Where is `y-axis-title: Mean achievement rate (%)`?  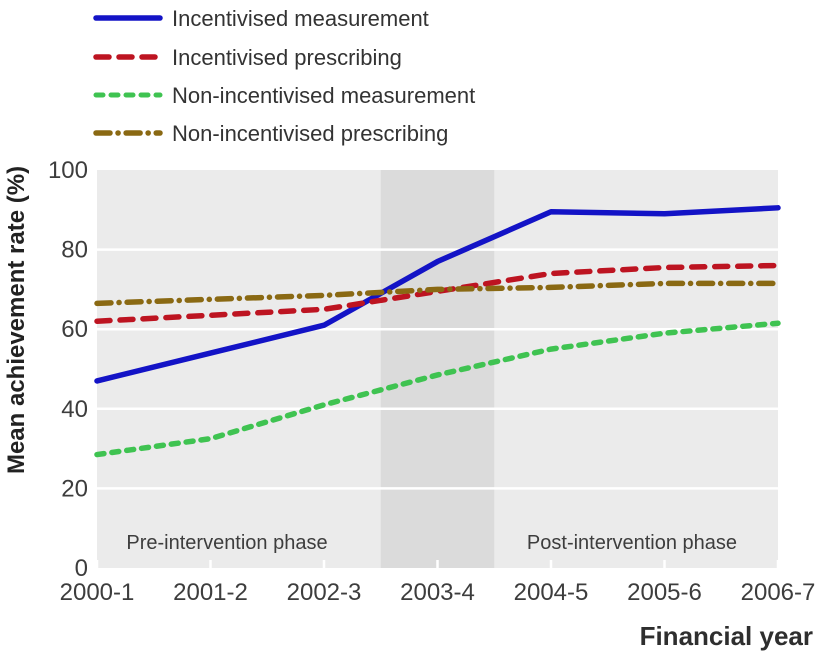 y-axis-title: Mean achievement rate (%) is located at coordinates (16, 320).